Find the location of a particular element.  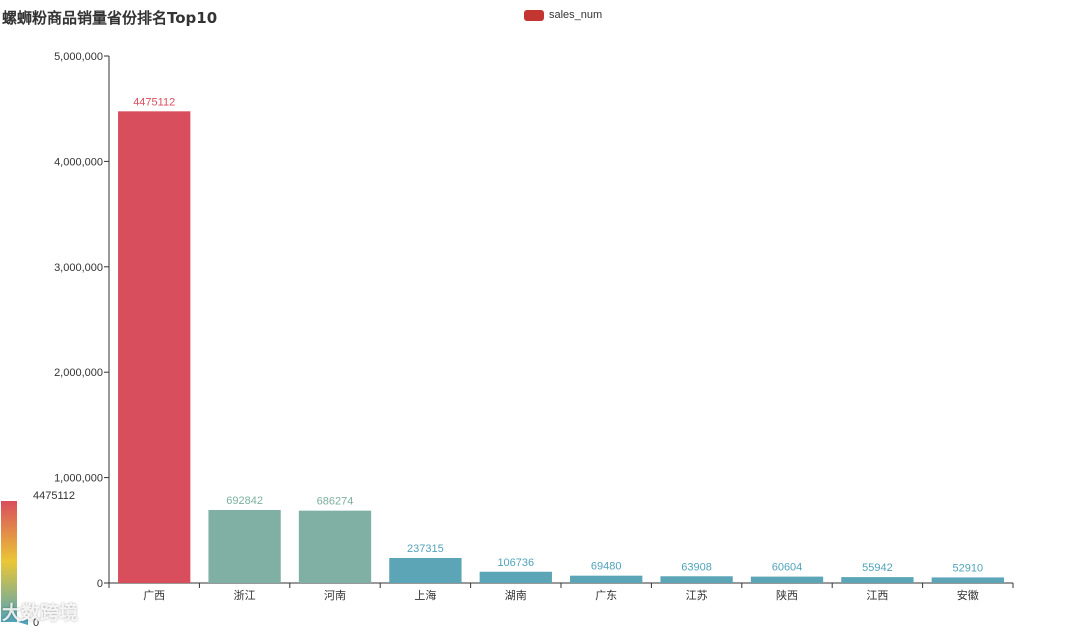

data-label: 237315 is located at coordinates (425, 549).